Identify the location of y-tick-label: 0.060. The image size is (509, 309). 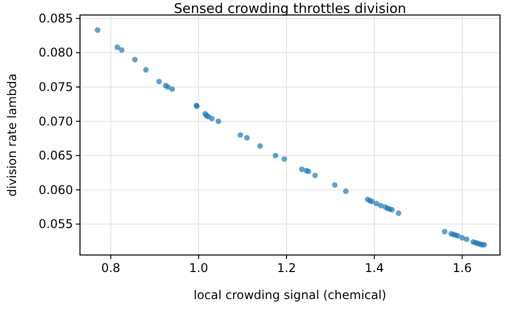
(55, 189).